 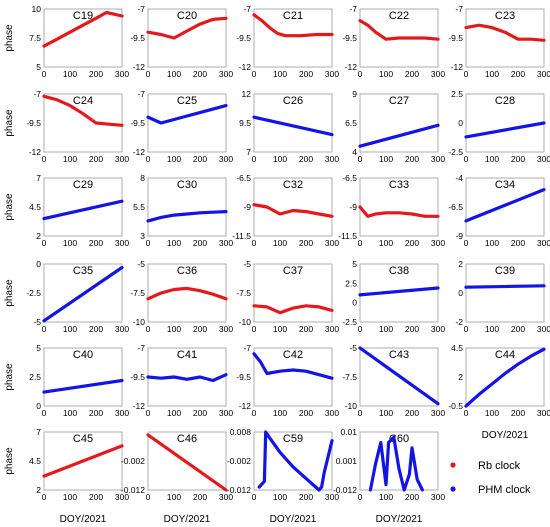 I want to click on panel-title: C29, so click(x=83, y=185).